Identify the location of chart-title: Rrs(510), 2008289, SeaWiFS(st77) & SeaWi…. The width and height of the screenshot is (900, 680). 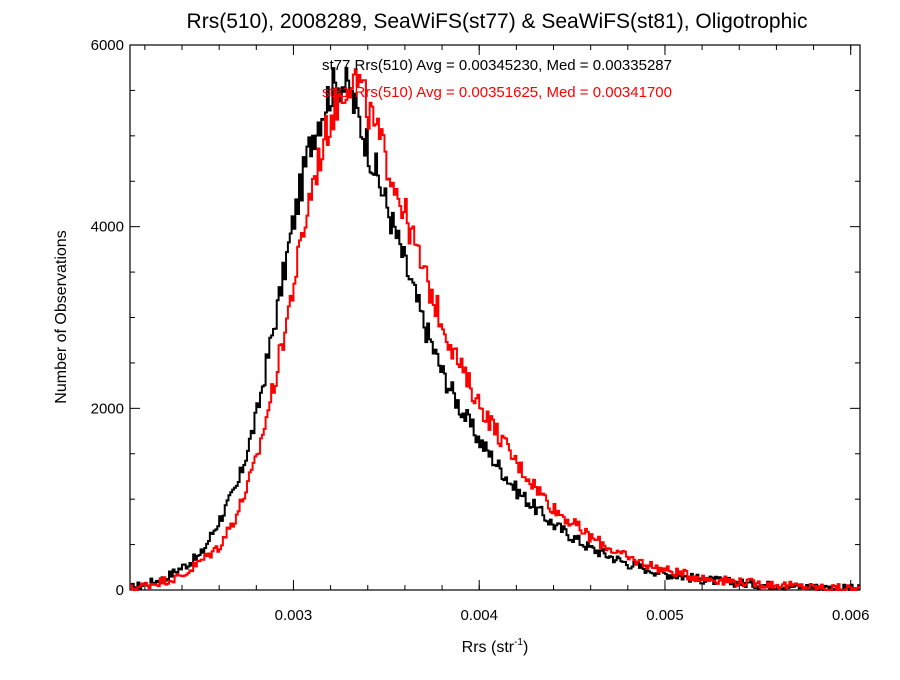
(497, 21).